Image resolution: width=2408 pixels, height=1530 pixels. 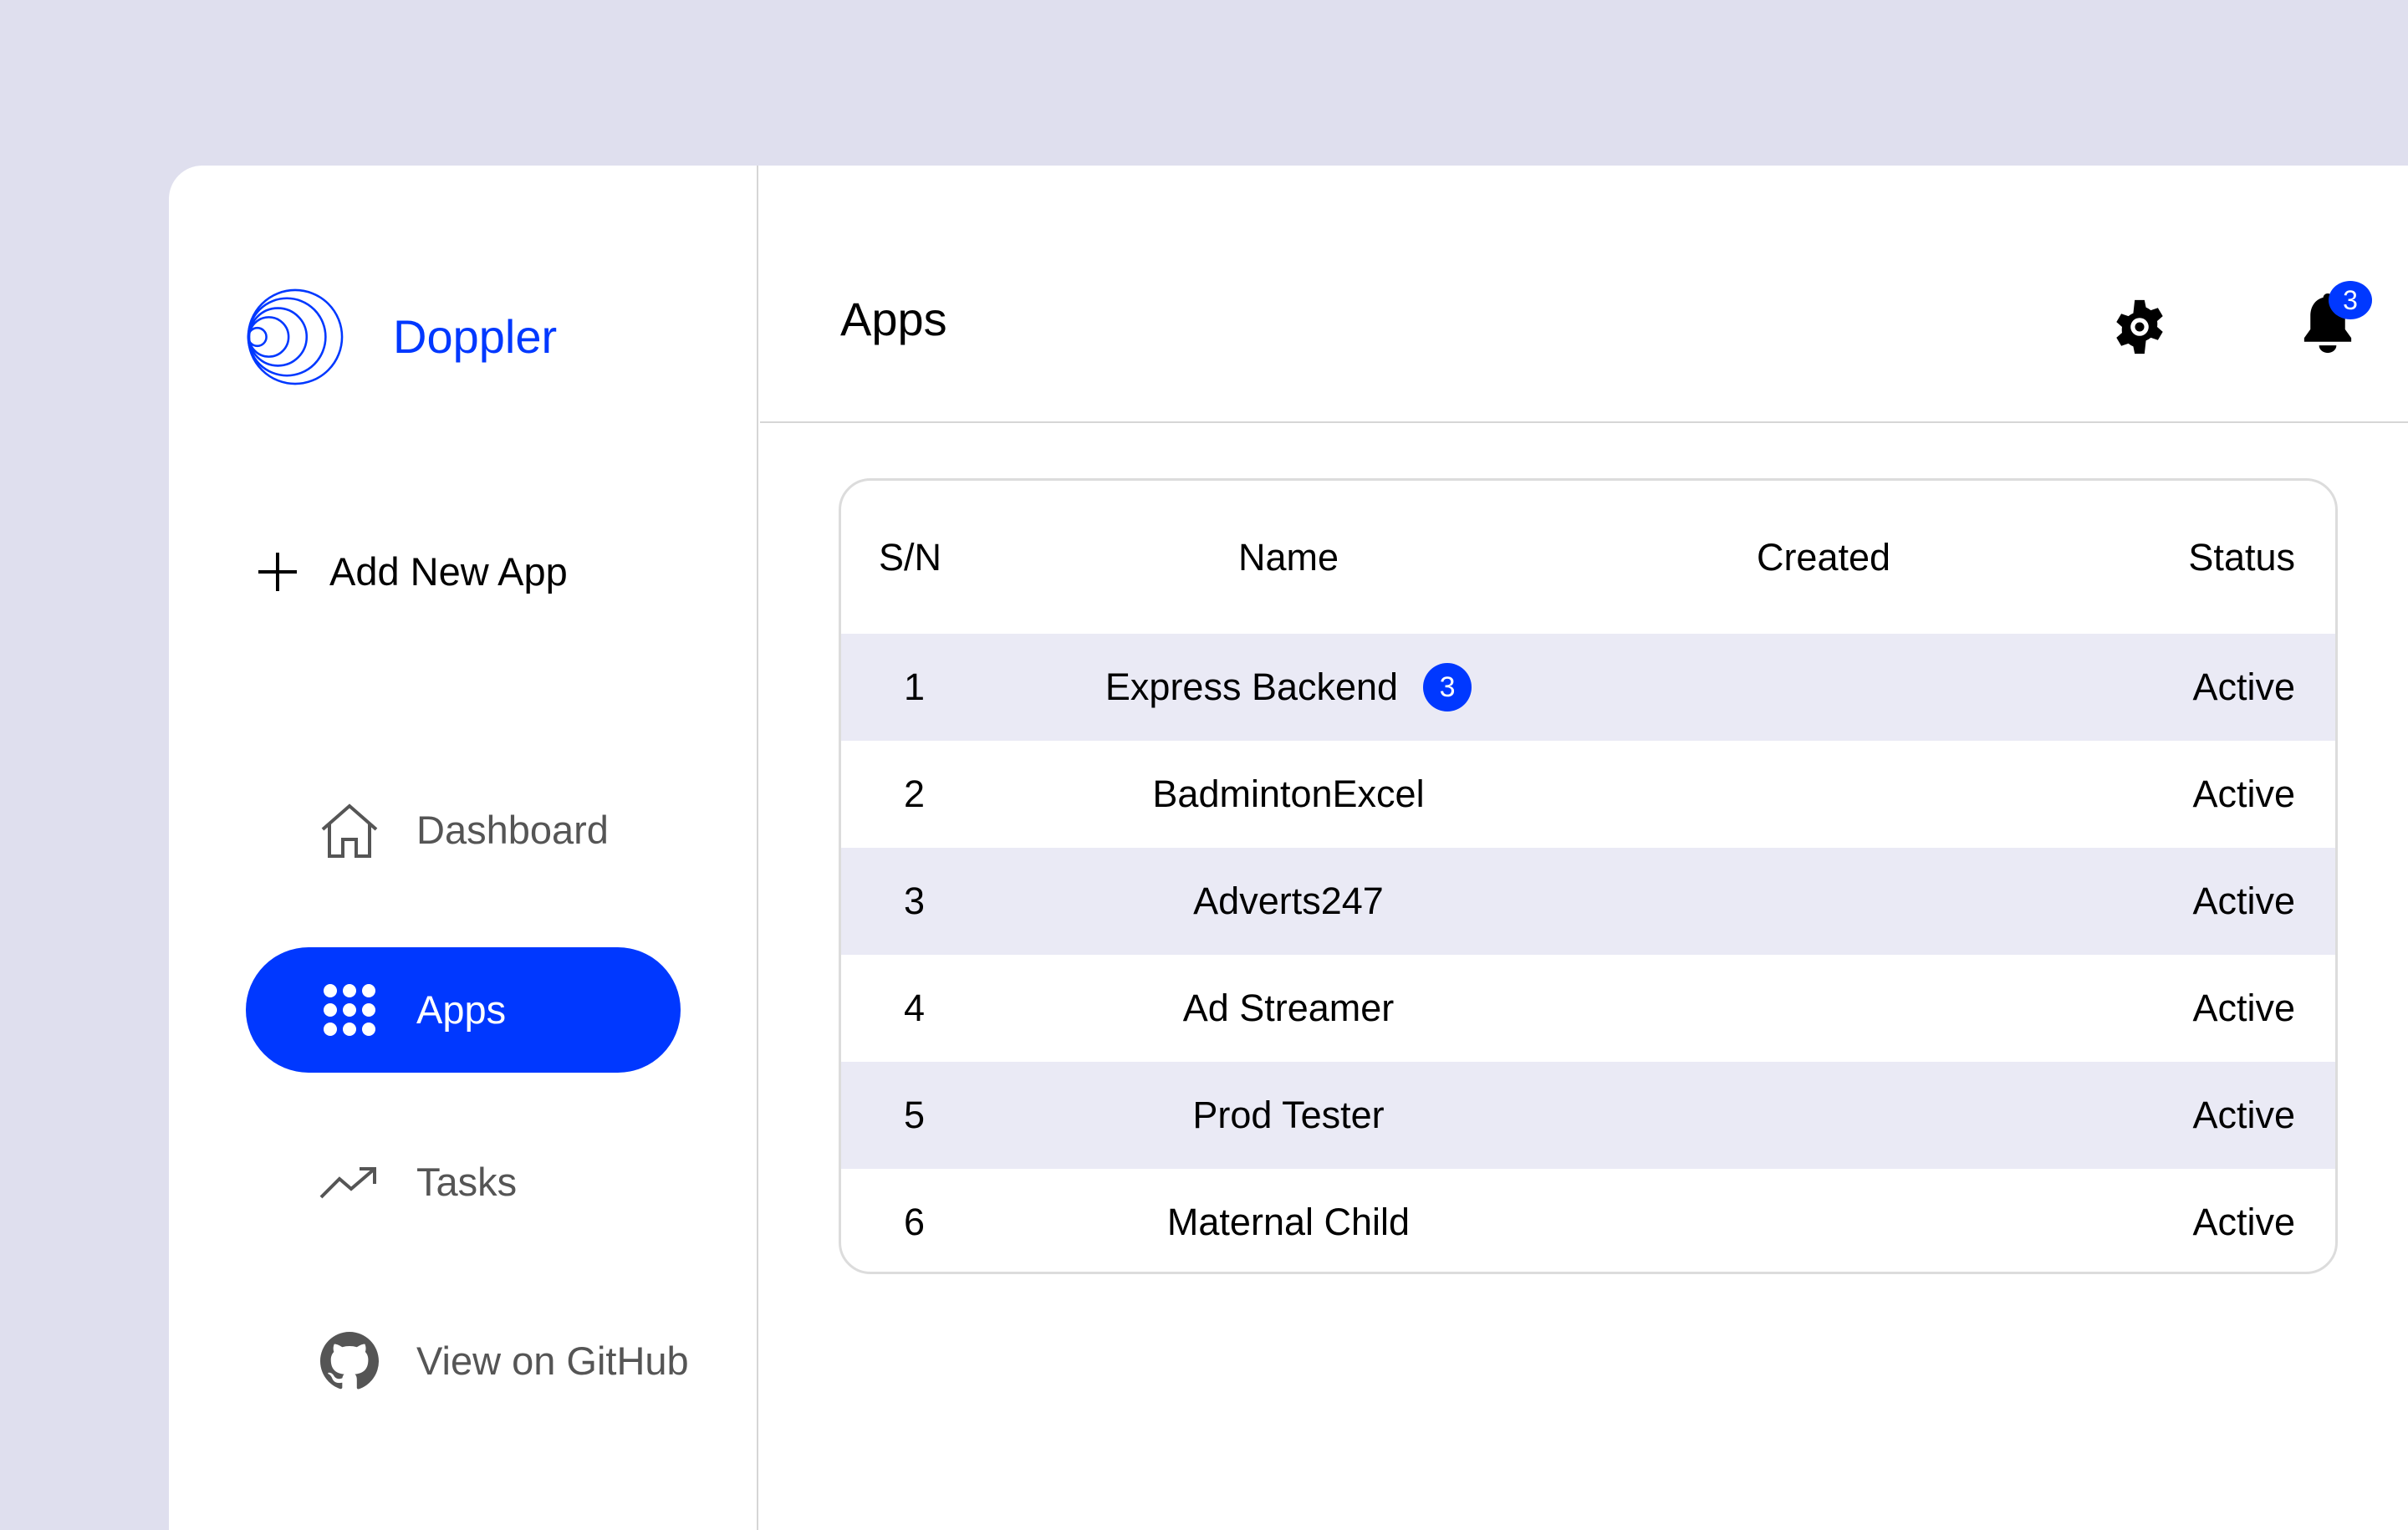 I want to click on sidebar-item-label: Apps, so click(x=461, y=1010).